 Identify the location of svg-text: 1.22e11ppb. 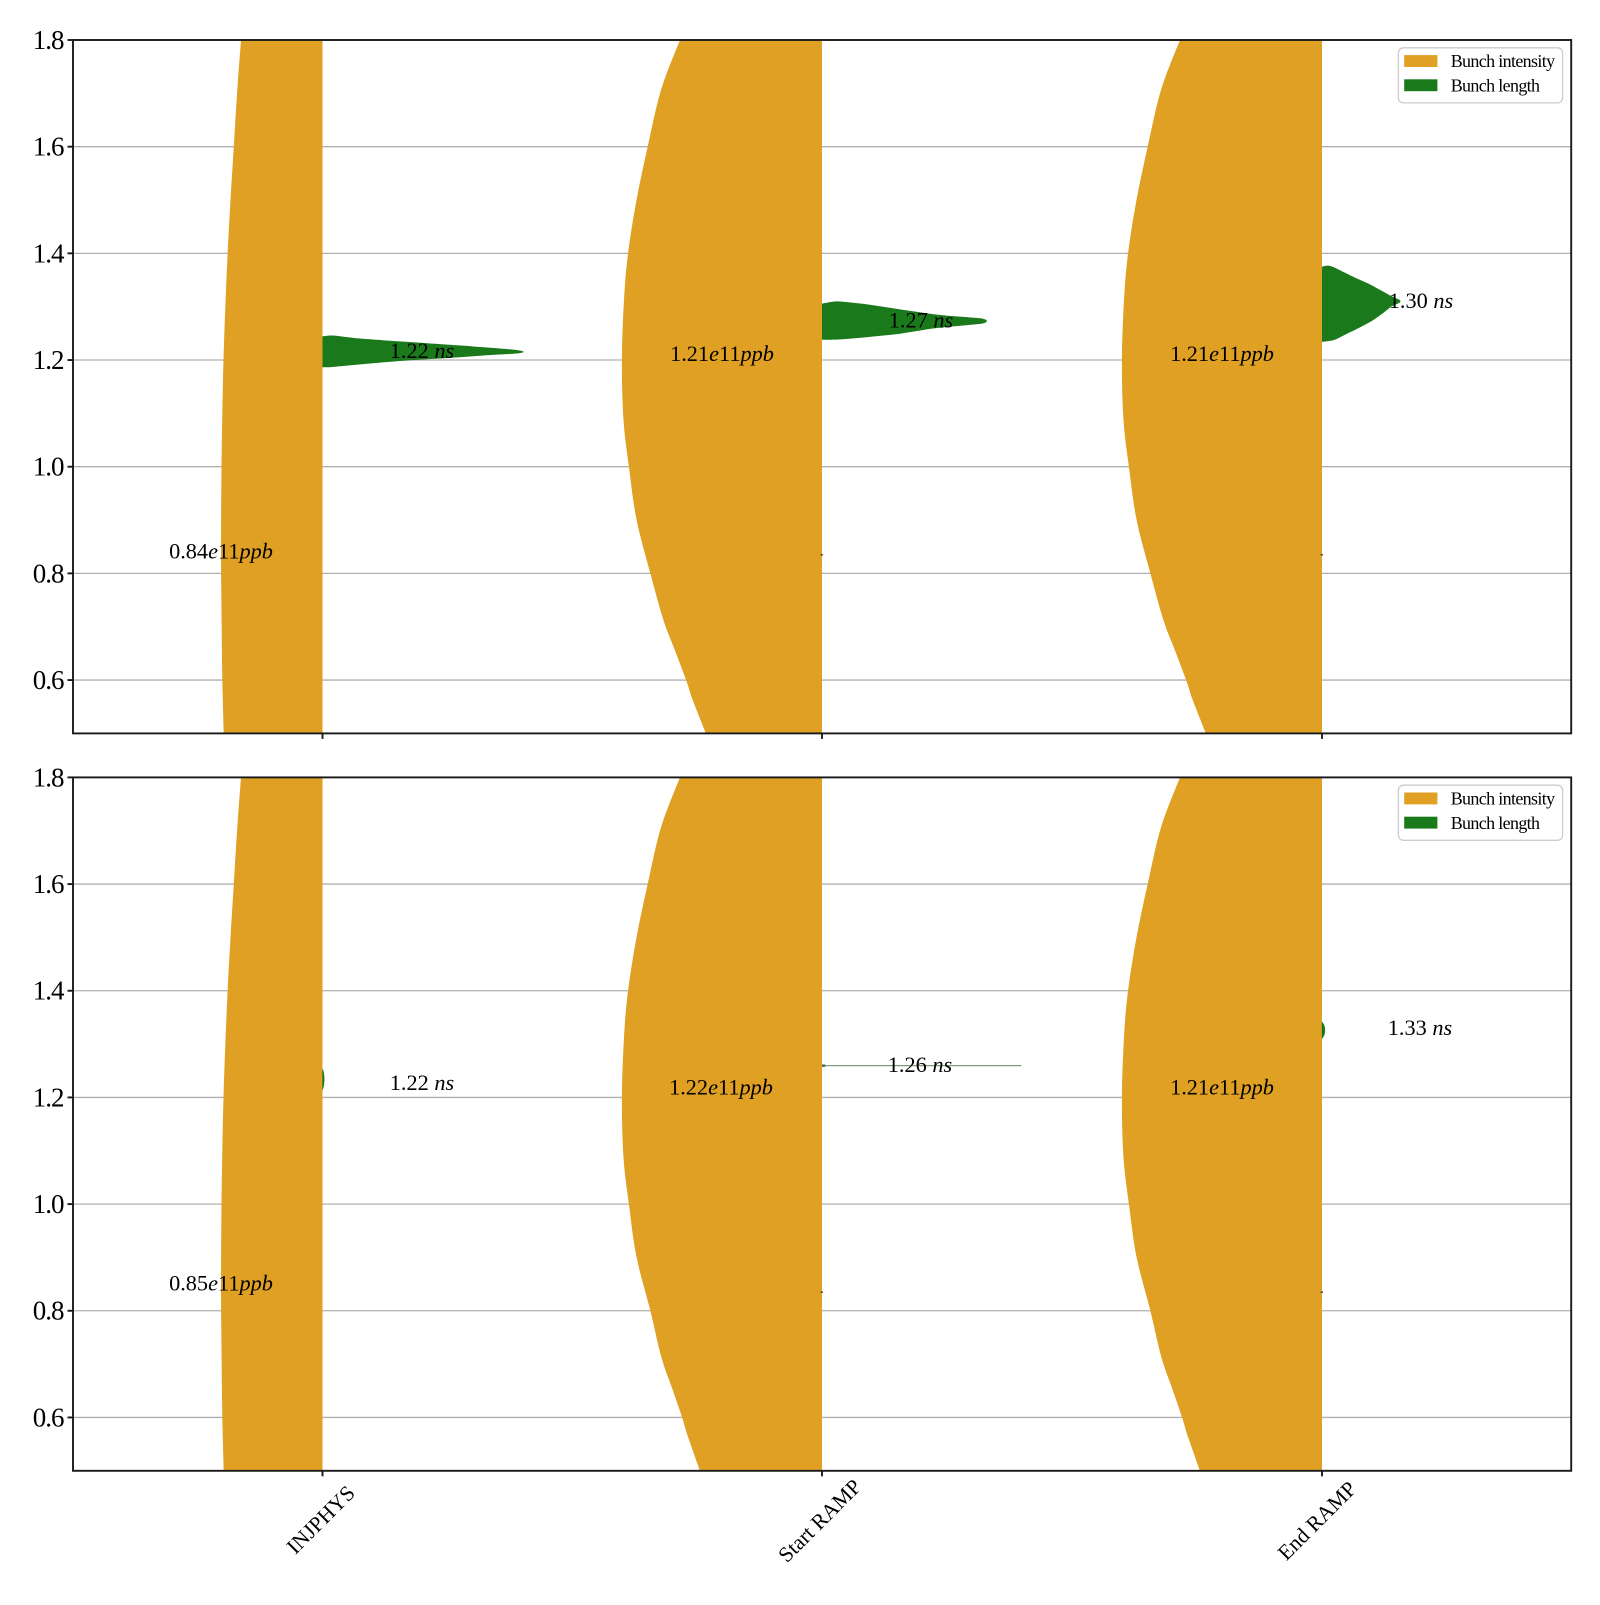
(721, 1087).